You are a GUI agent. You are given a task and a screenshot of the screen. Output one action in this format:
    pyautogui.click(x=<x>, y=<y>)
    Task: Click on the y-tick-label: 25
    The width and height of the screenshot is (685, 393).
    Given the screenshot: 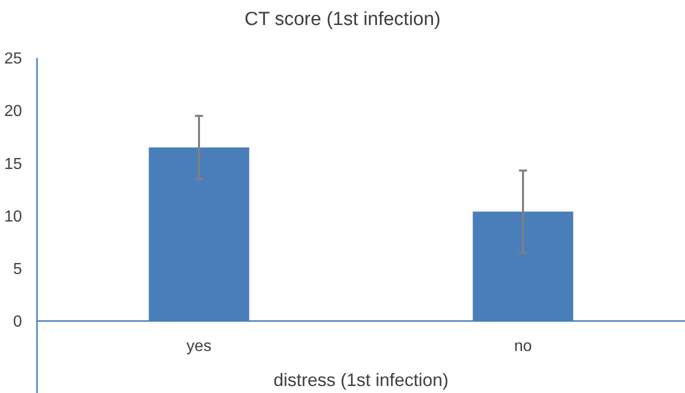 What is the action you would take?
    pyautogui.click(x=13, y=59)
    